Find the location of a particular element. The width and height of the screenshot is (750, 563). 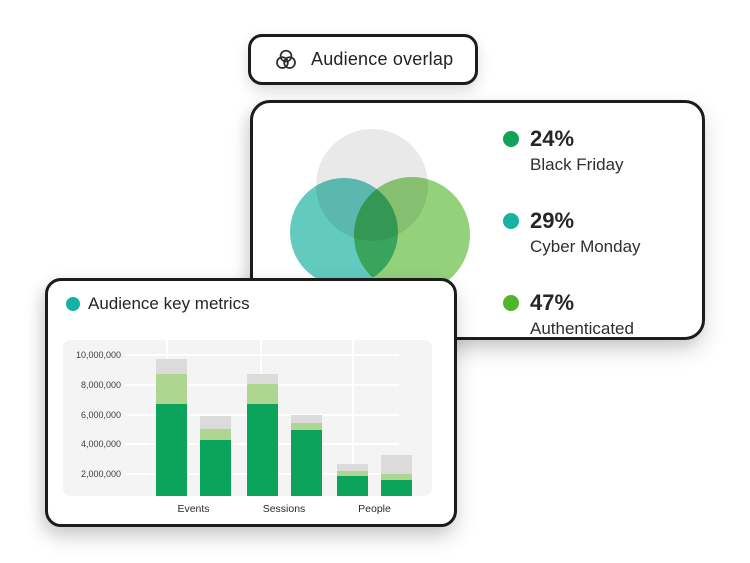

audience-overlap-chip: Audience overlap is located at coordinates (363, 59).